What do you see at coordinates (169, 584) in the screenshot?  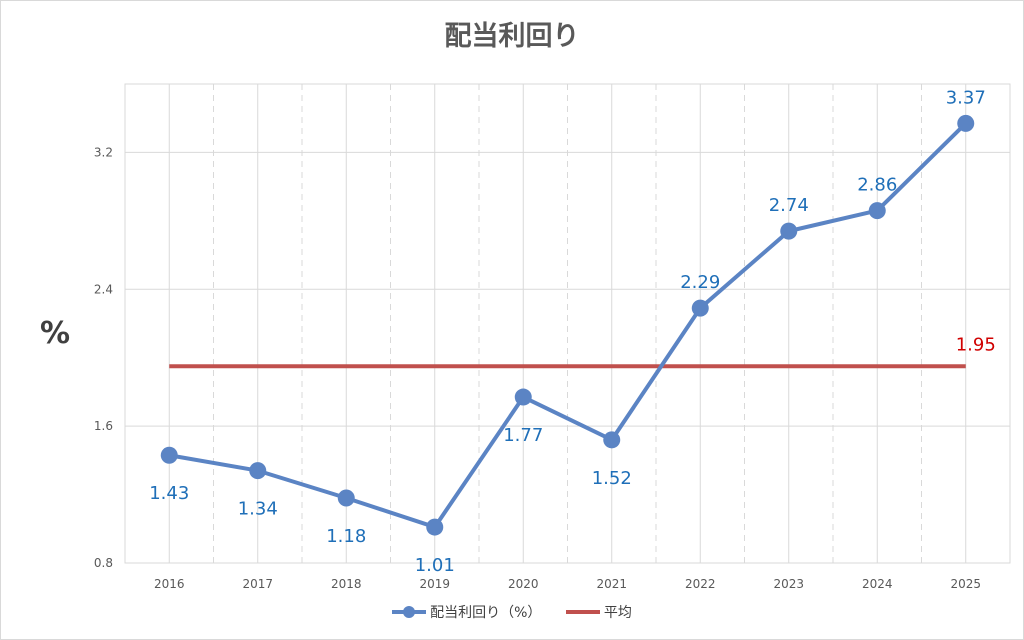 I see `x-tick-label: 2016` at bounding box center [169, 584].